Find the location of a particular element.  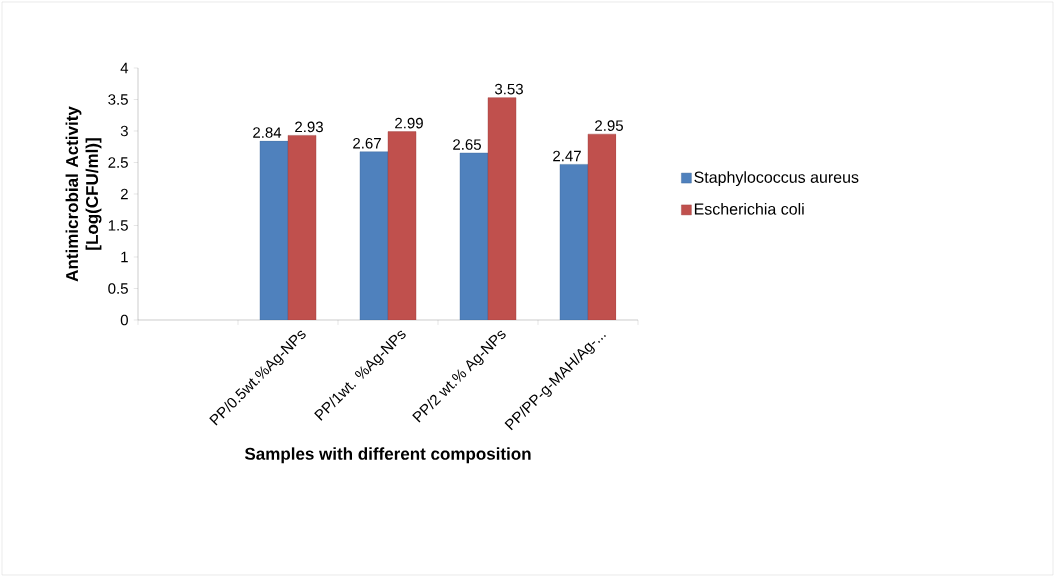

data-label: 2.93 is located at coordinates (309, 127).